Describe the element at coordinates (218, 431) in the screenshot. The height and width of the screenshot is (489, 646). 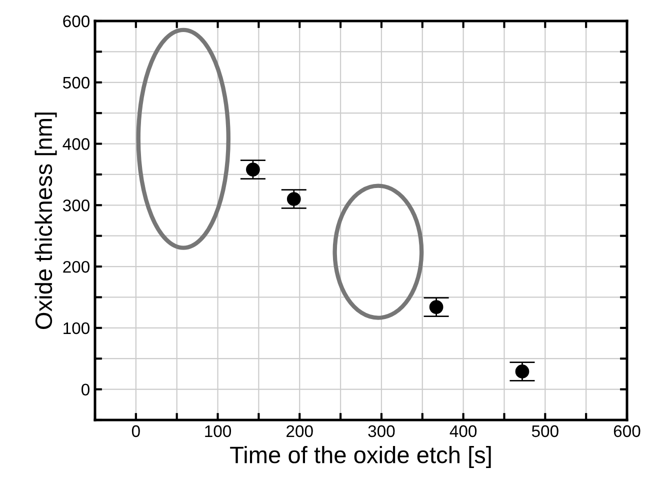
I see `x-tick-label: 100` at that location.